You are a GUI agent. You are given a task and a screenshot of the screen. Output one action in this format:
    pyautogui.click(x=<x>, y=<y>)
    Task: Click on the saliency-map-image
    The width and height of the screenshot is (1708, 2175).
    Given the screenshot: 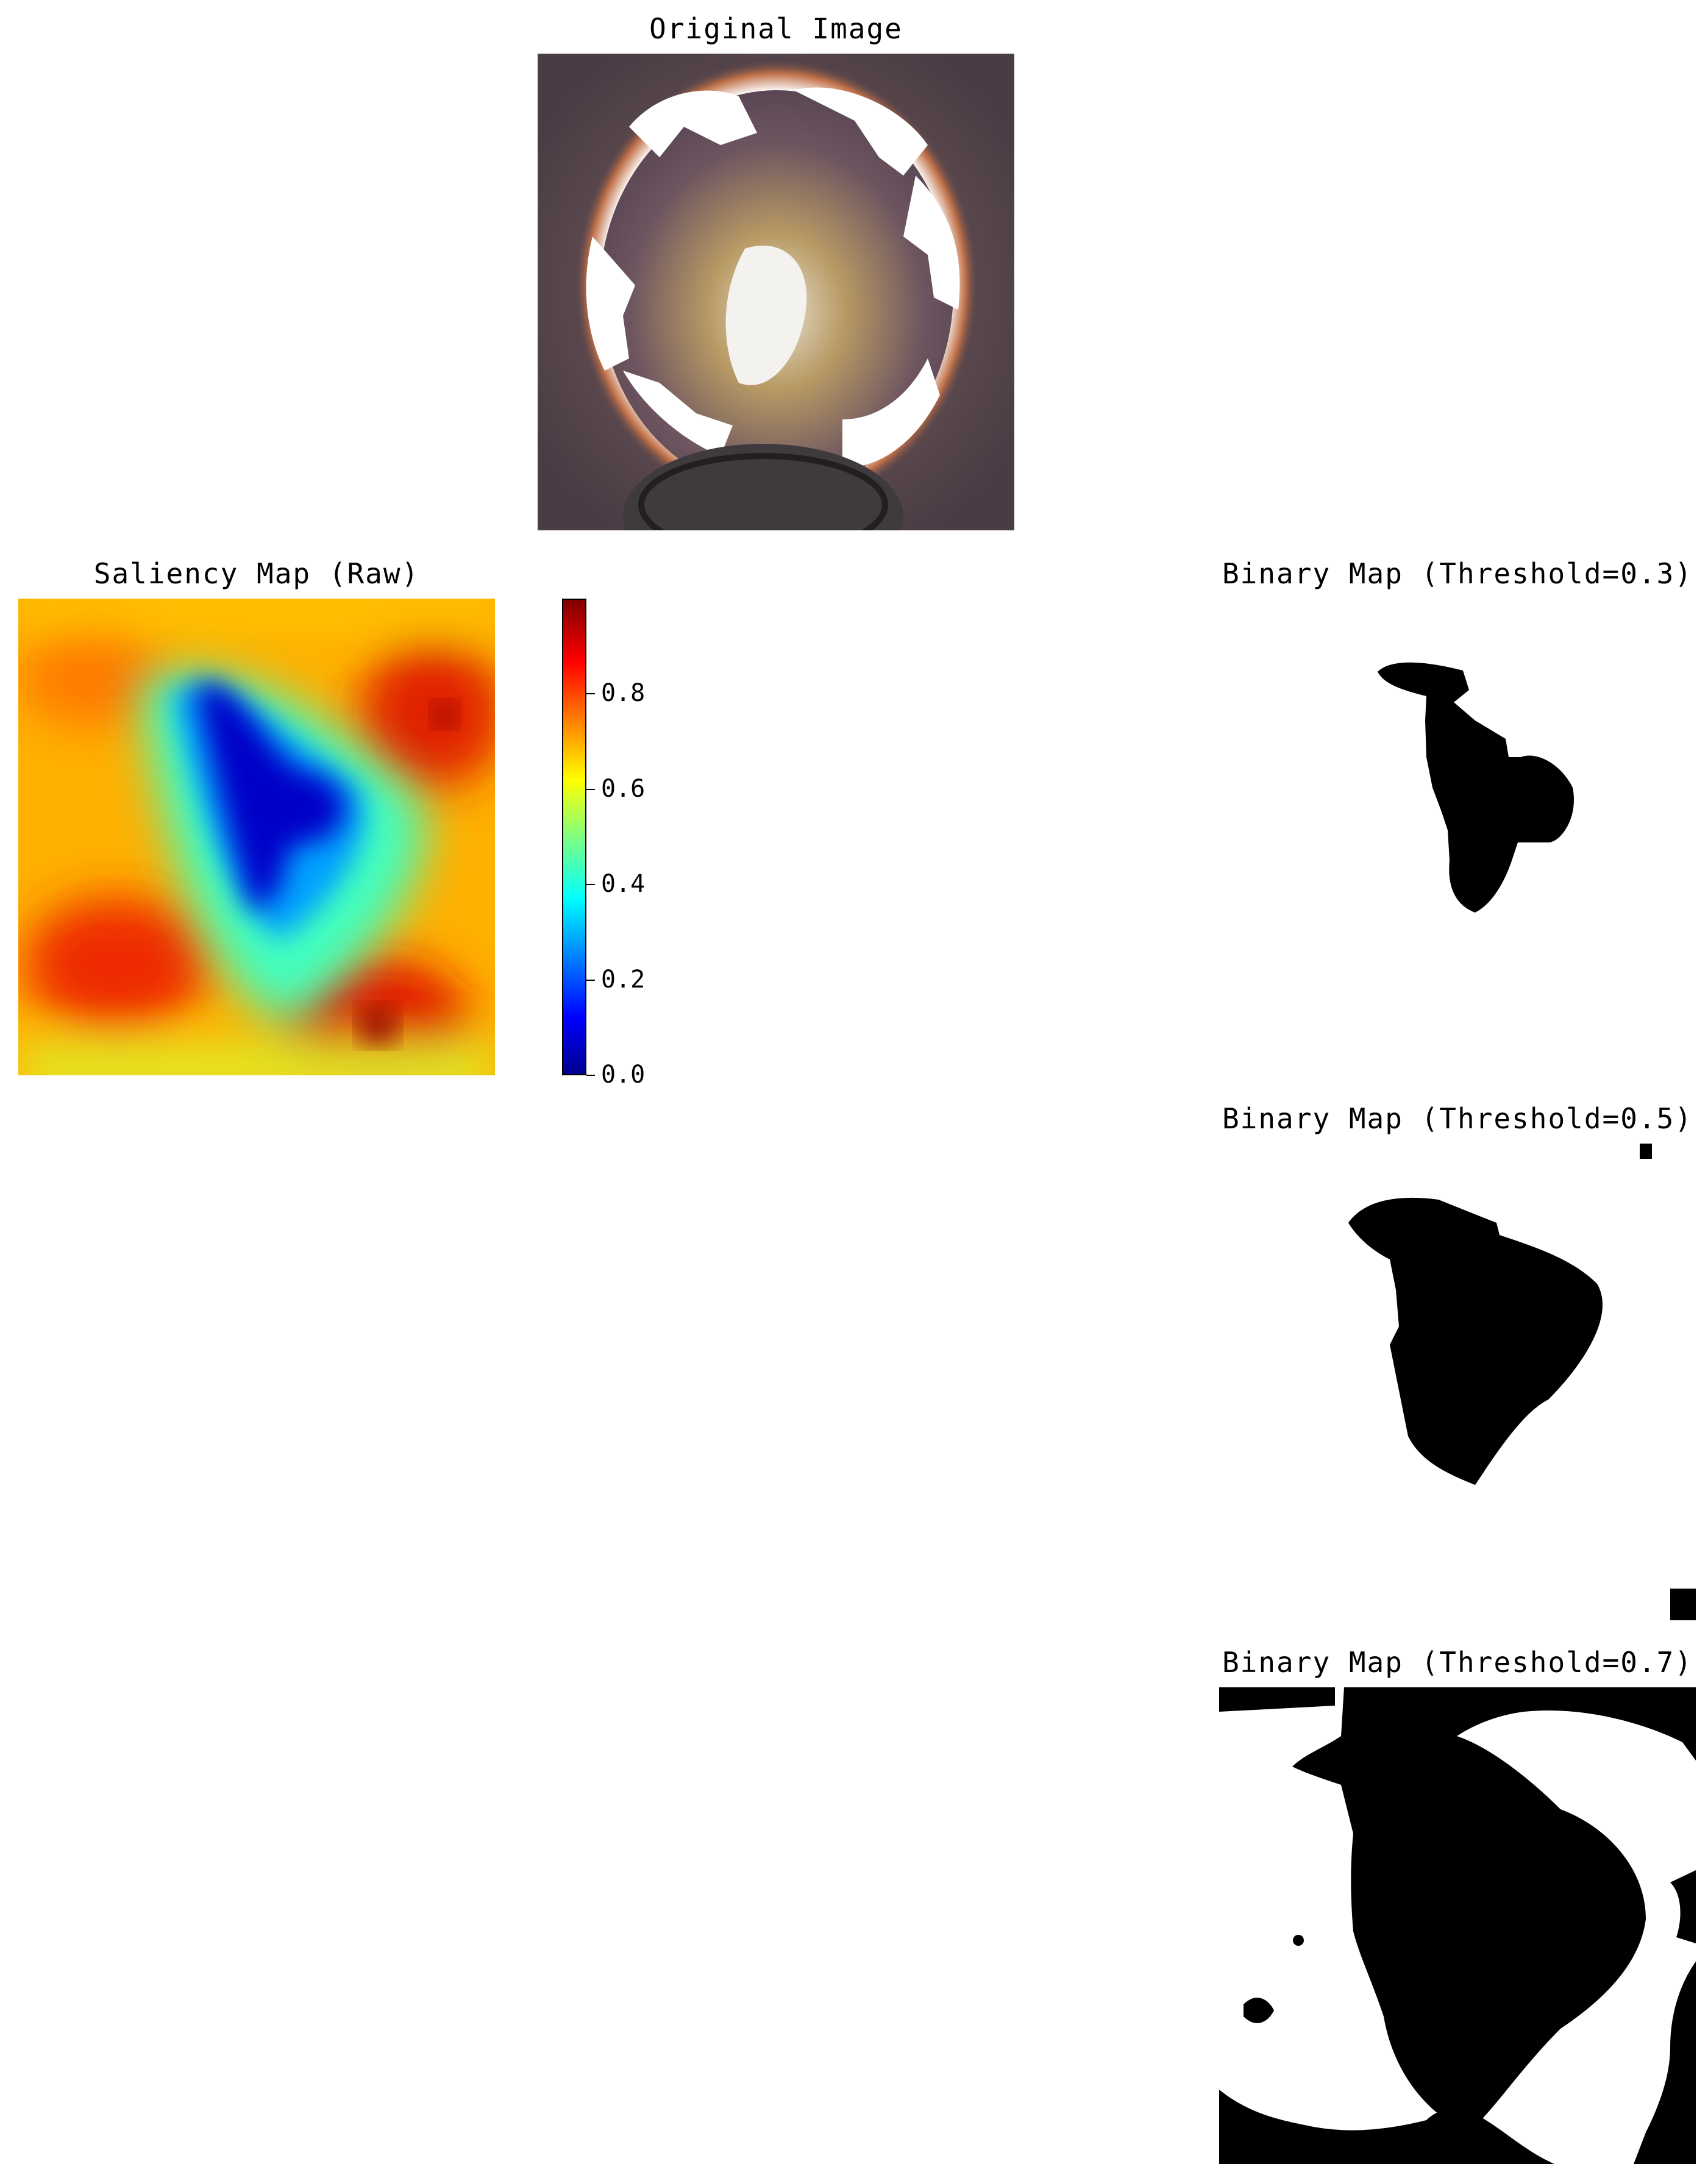 What is the action you would take?
    pyautogui.click(x=256, y=837)
    